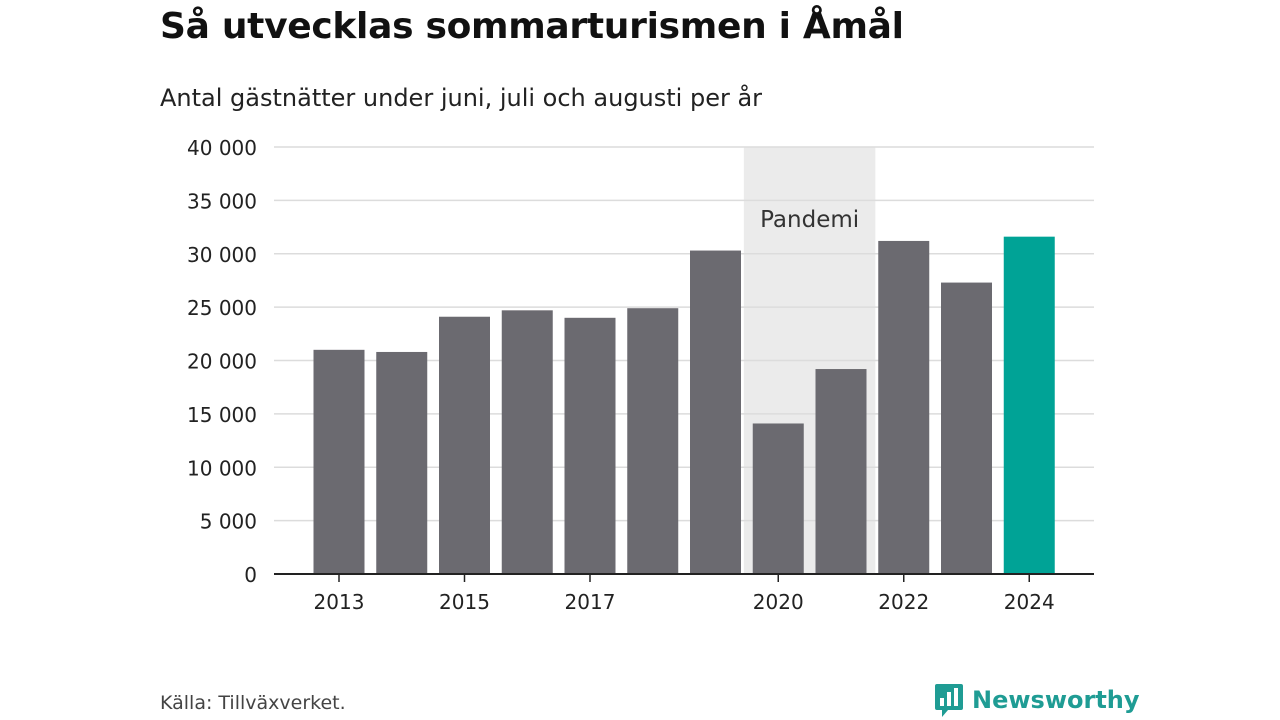 The image size is (1280, 720). I want to click on y-tick-label: 30 000, so click(222, 255).